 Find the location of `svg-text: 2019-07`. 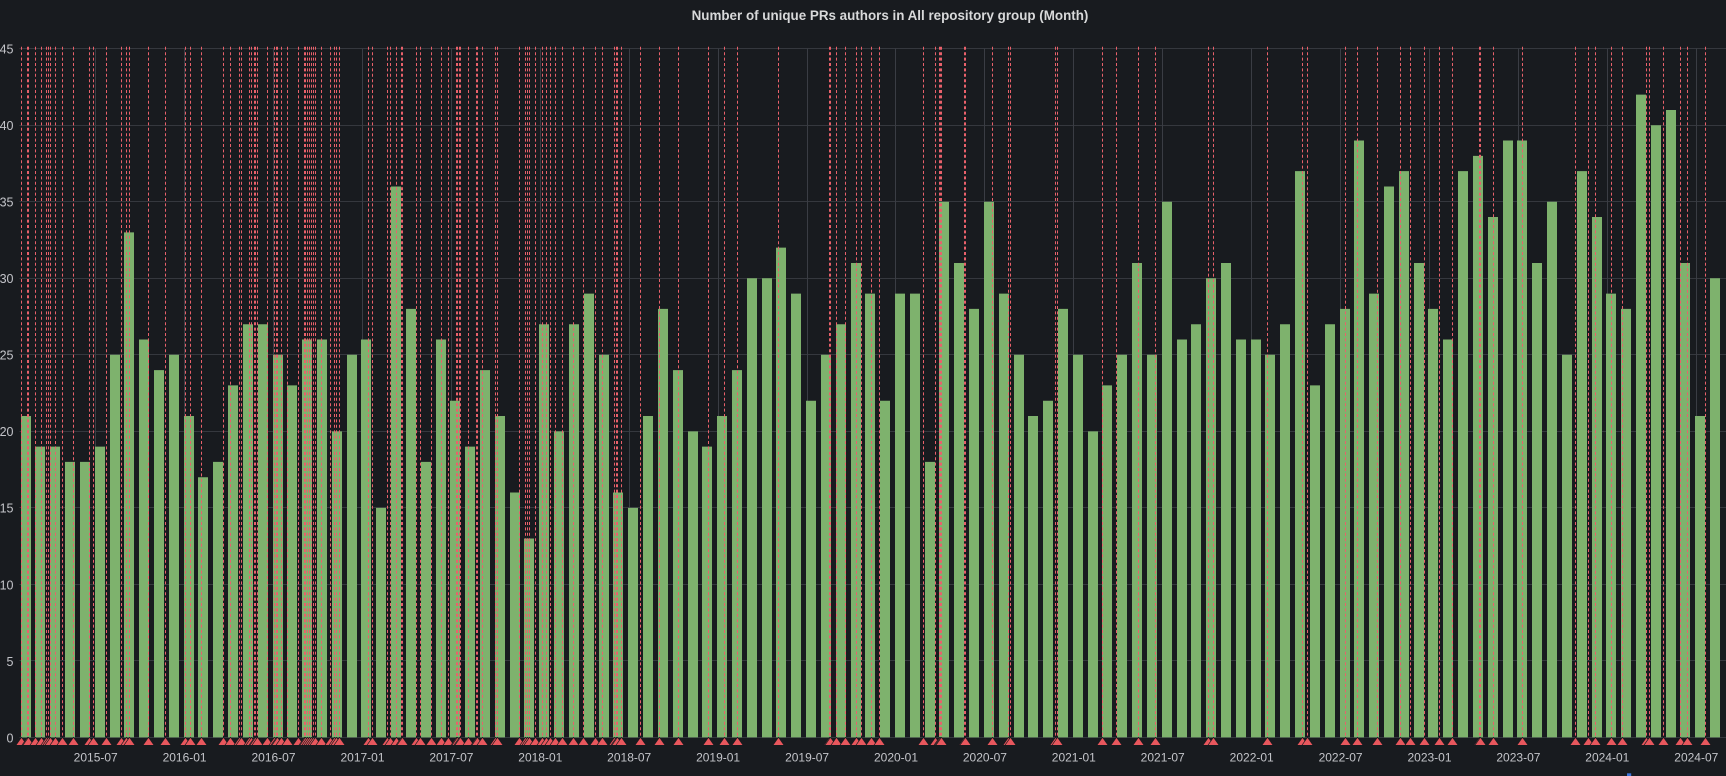

svg-text: 2019-07 is located at coordinates (807, 758).